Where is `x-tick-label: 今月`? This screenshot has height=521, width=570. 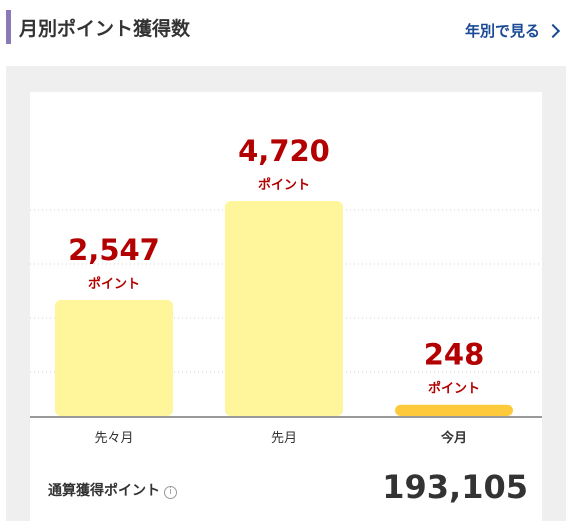 x-tick-label: 今月 is located at coordinates (453, 438).